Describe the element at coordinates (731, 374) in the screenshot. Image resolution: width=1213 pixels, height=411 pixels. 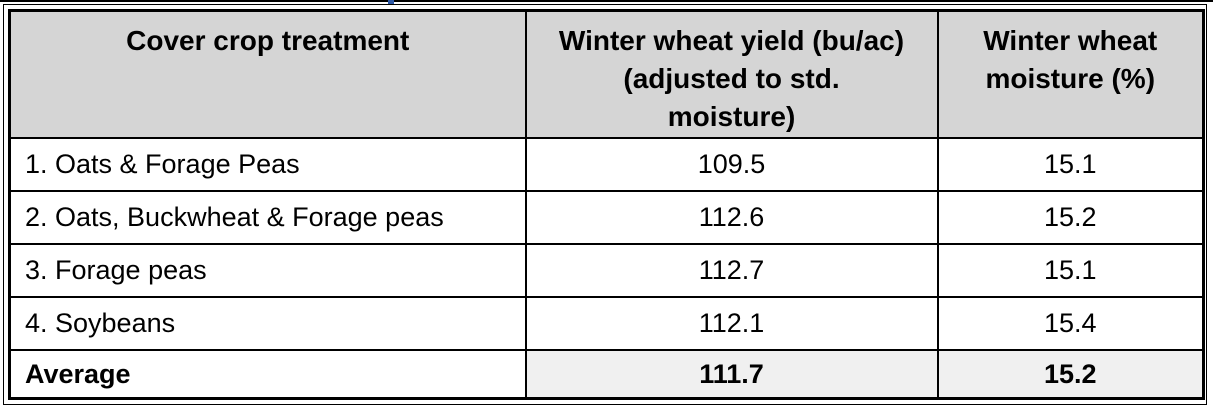
I see `average-yield-cell: 111.7` at that location.